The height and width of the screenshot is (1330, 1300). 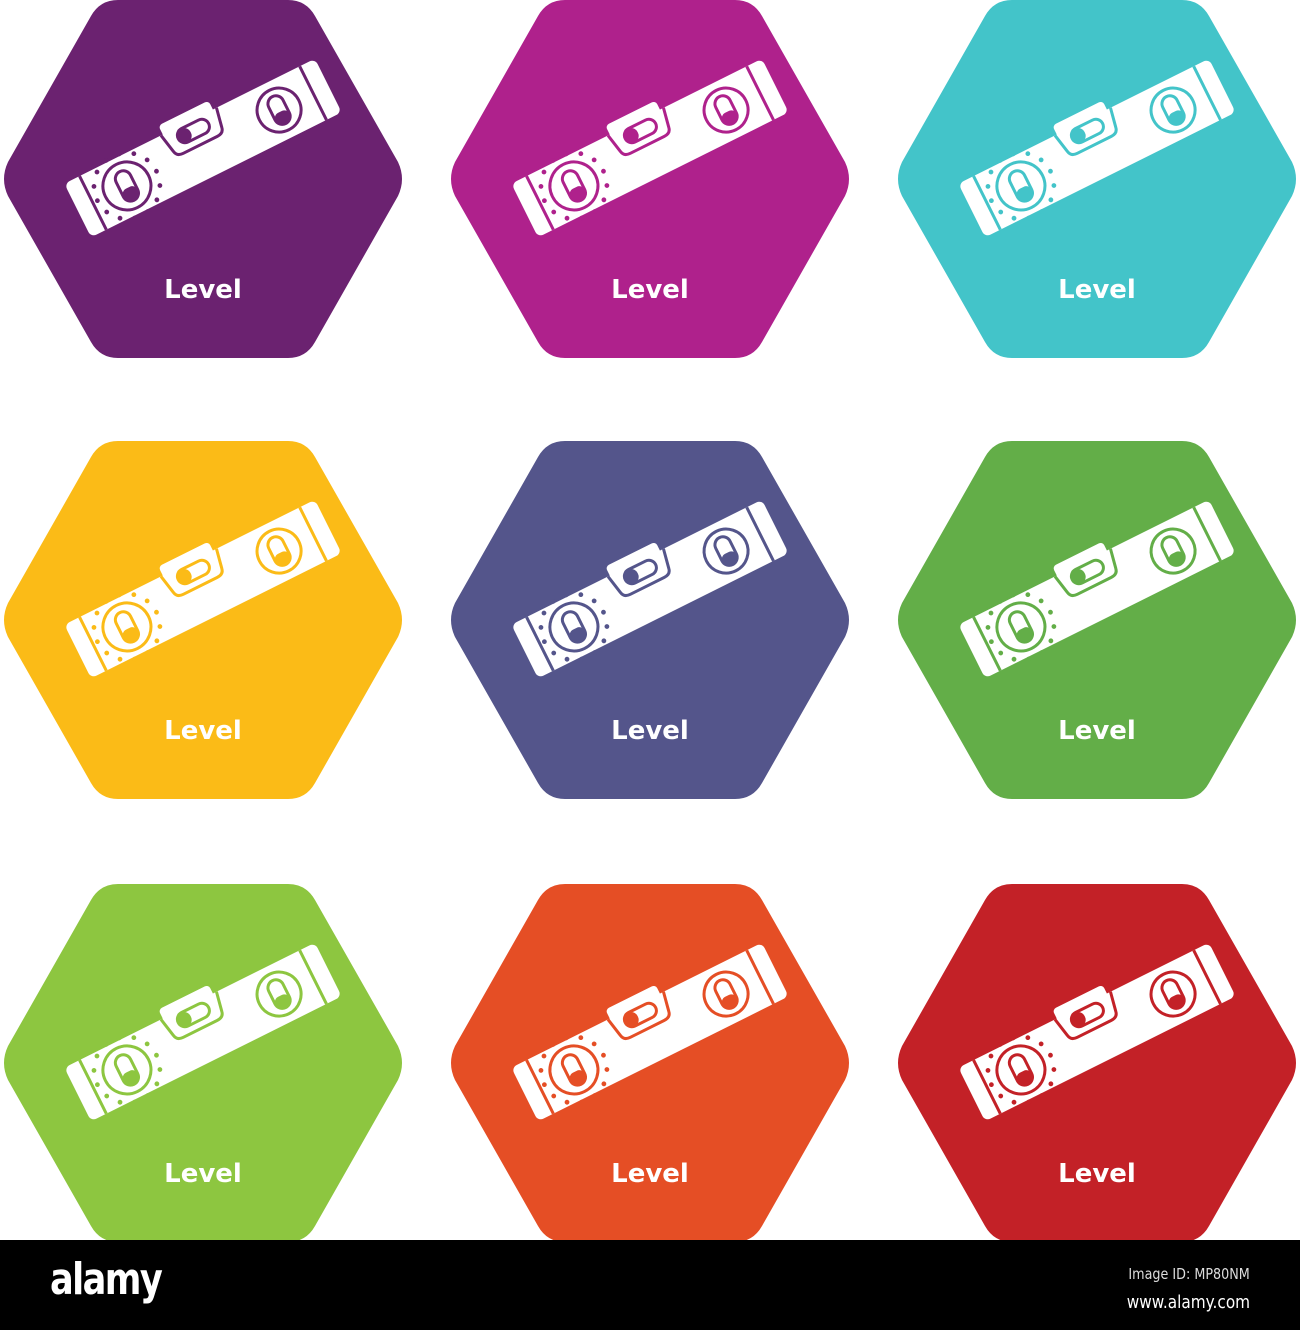 I want to click on alamy-logo: alamy, so click(x=106, y=1279).